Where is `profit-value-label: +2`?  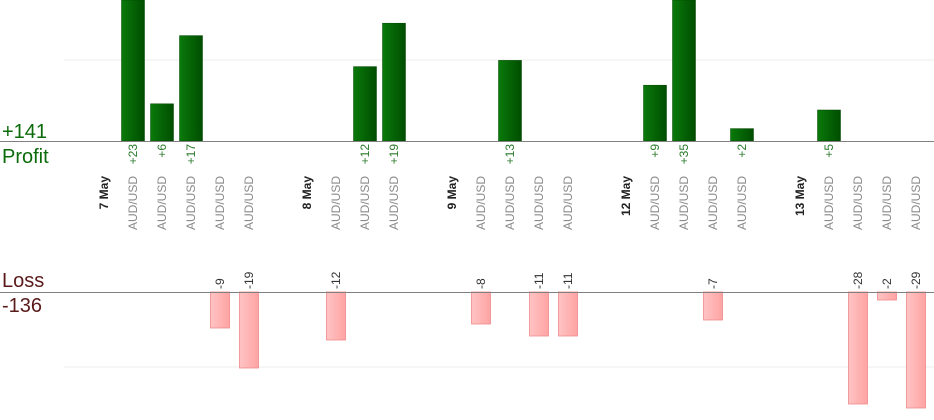
profit-value-label: +2 is located at coordinates (742, 151).